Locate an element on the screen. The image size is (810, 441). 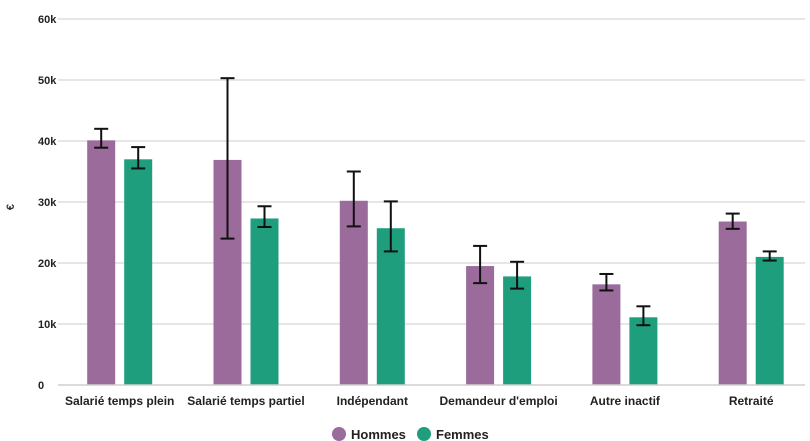
y-tick-label: 20k is located at coordinates (47, 264).